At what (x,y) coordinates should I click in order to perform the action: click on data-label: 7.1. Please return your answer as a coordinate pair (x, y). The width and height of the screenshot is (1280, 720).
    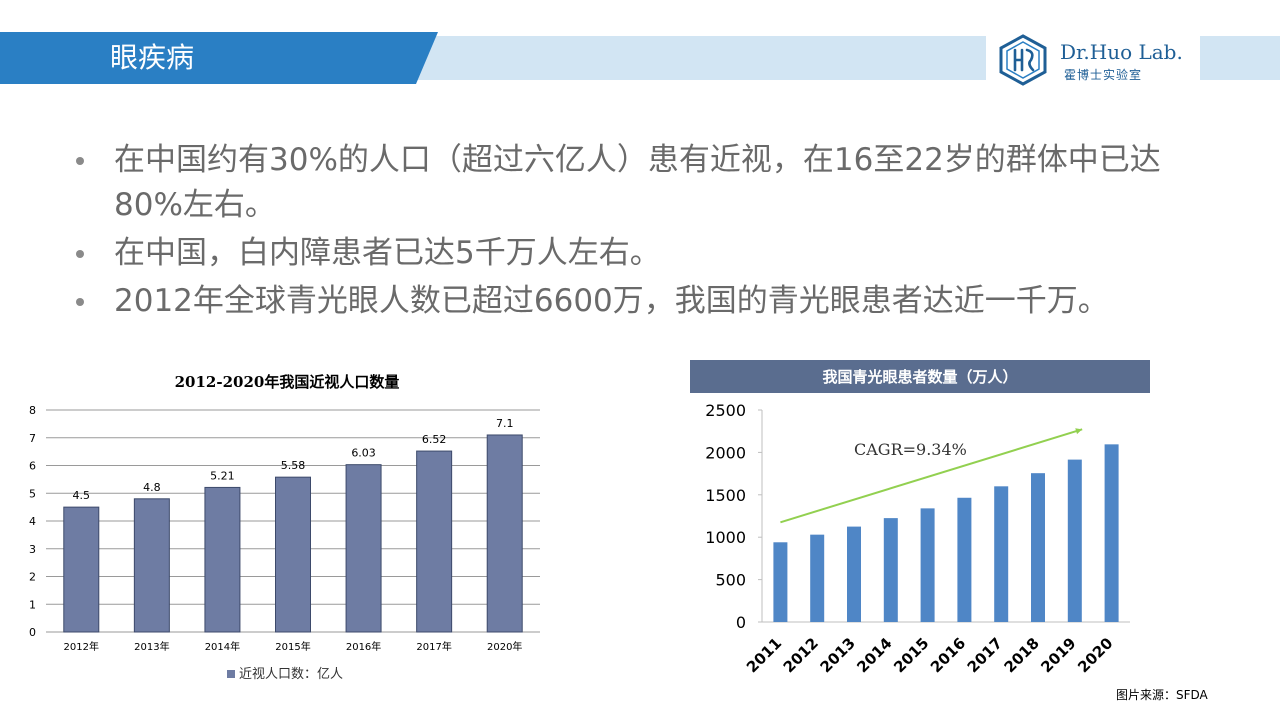
    Looking at the image, I should click on (505, 423).